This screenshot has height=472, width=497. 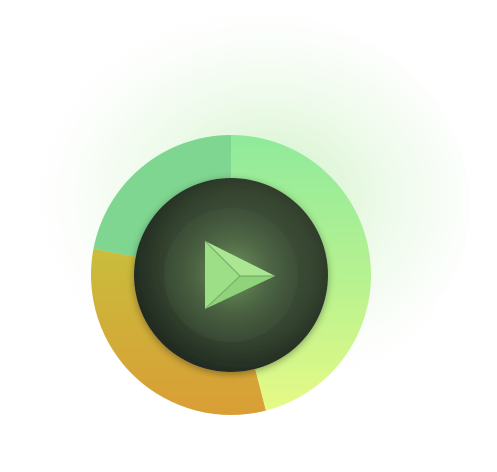 I want to click on play-button, so click(x=231, y=275).